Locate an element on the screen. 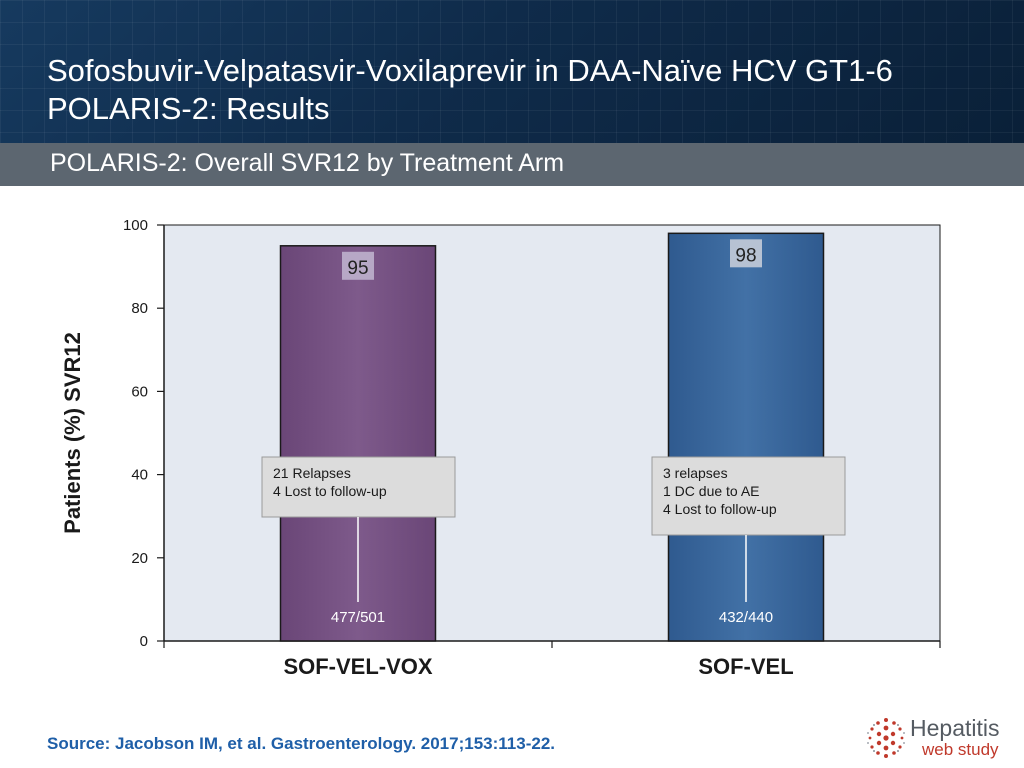 This screenshot has width=1024, height=768. count-label: 477/501 is located at coordinates (358, 617).